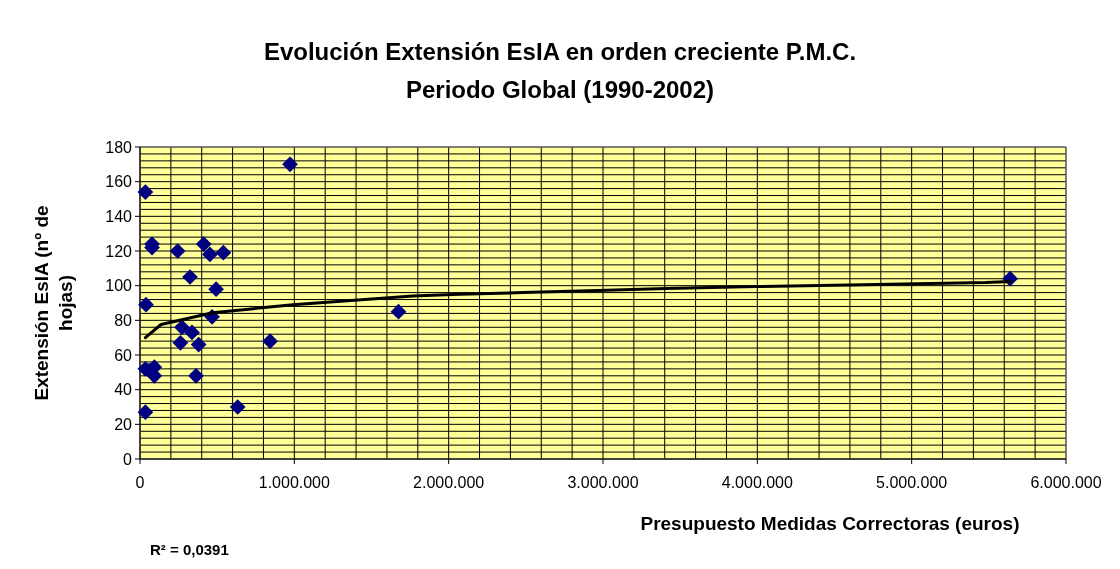 This screenshot has height=569, width=1120. Describe the element at coordinates (603, 482) in the screenshot. I see `x-tick-label: 3.000.000` at that location.